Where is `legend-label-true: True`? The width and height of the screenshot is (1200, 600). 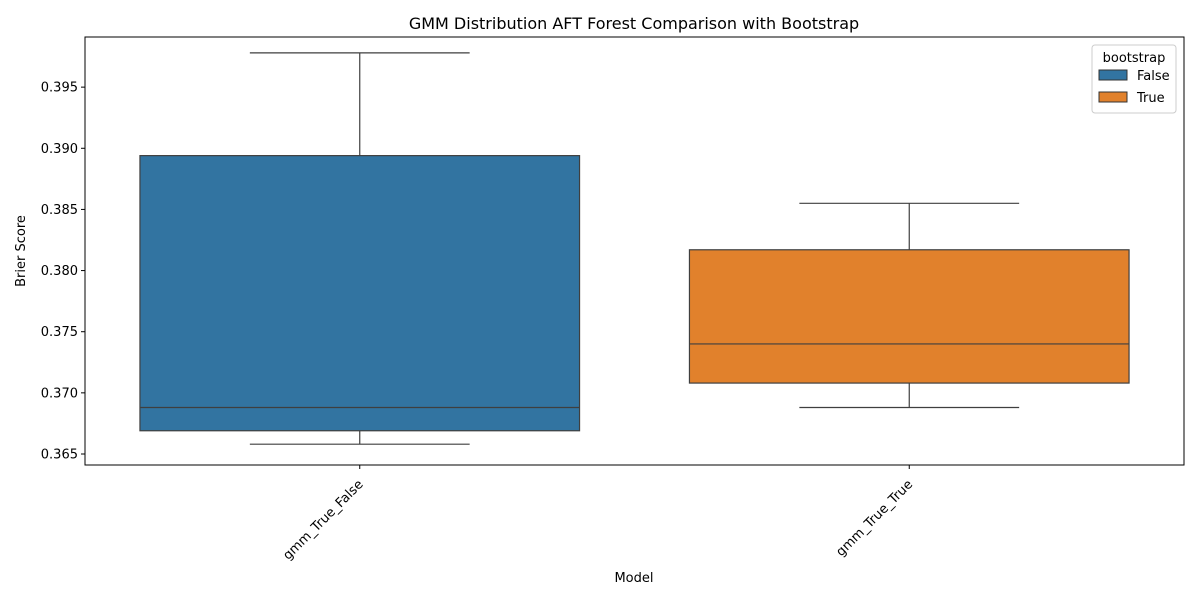 legend-label-true: True is located at coordinates (1150, 98).